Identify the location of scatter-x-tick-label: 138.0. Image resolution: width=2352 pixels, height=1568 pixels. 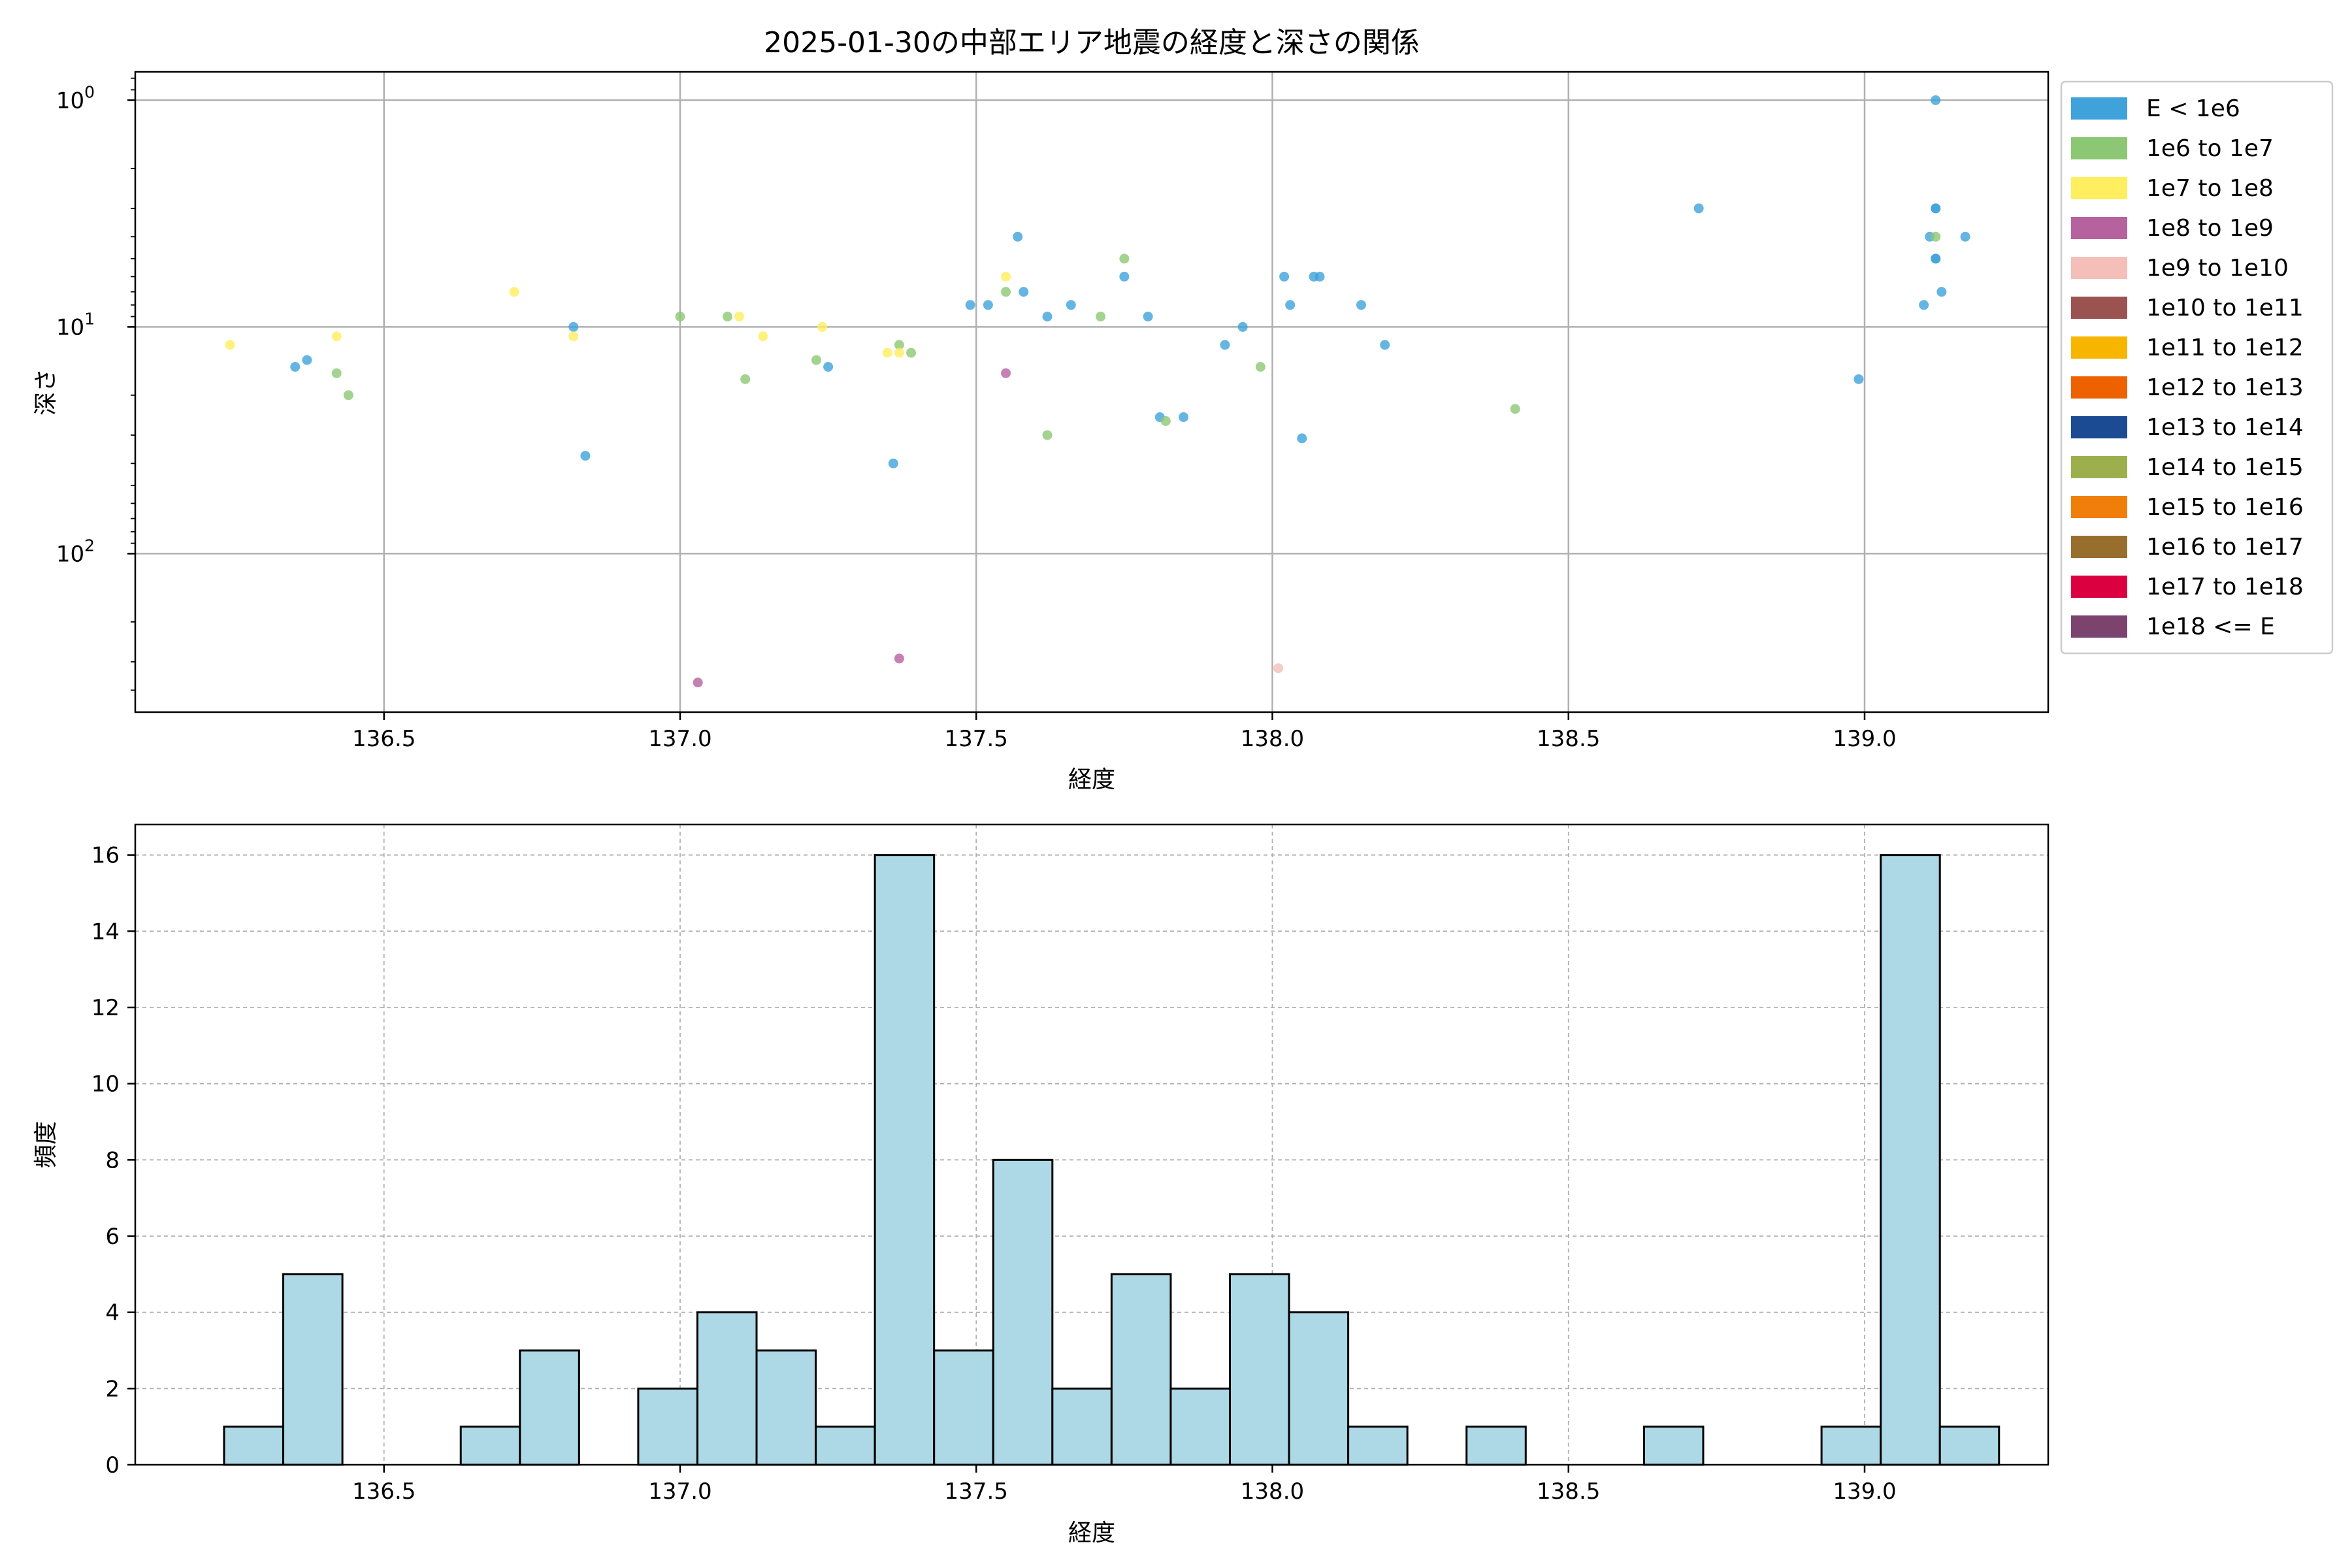
(1272, 739).